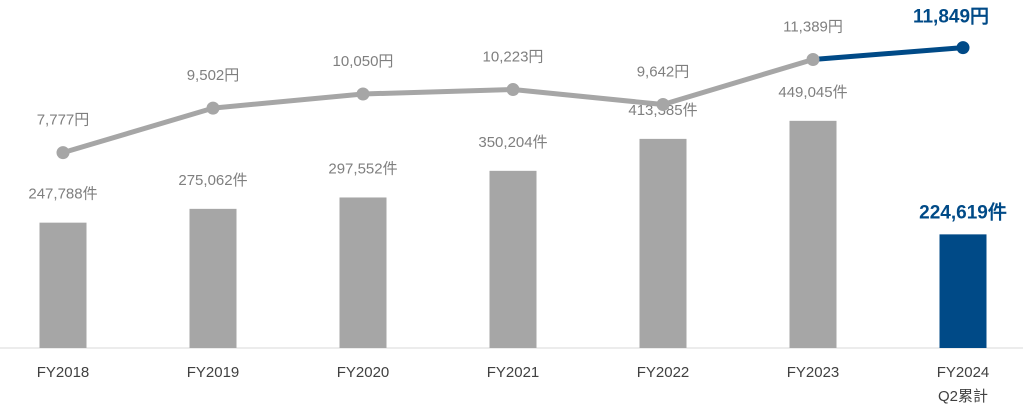 The image size is (1023, 407). What do you see at coordinates (812, 92) in the screenshot?
I see `bar-value-label: 449,045件` at bounding box center [812, 92].